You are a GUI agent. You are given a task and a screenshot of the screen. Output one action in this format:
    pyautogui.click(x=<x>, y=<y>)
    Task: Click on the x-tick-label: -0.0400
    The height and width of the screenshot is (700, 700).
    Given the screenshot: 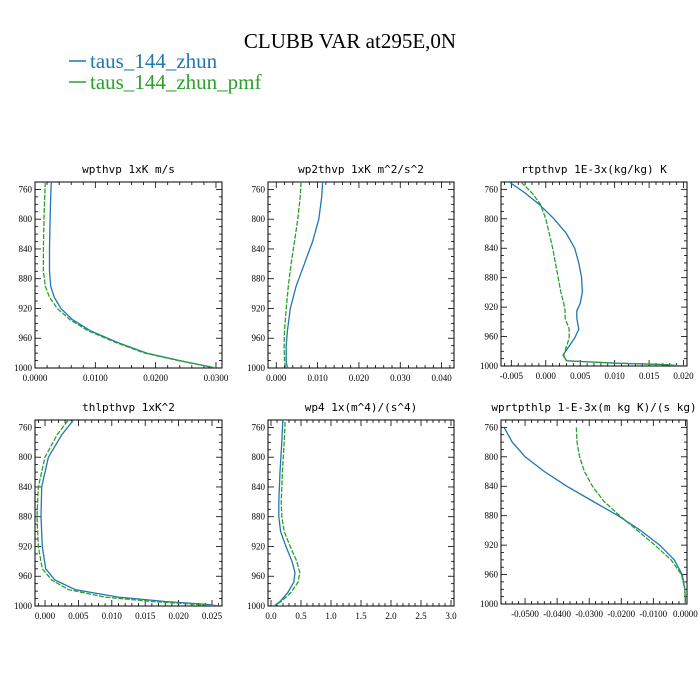 What is the action you would take?
    pyautogui.click(x=557, y=614)
    